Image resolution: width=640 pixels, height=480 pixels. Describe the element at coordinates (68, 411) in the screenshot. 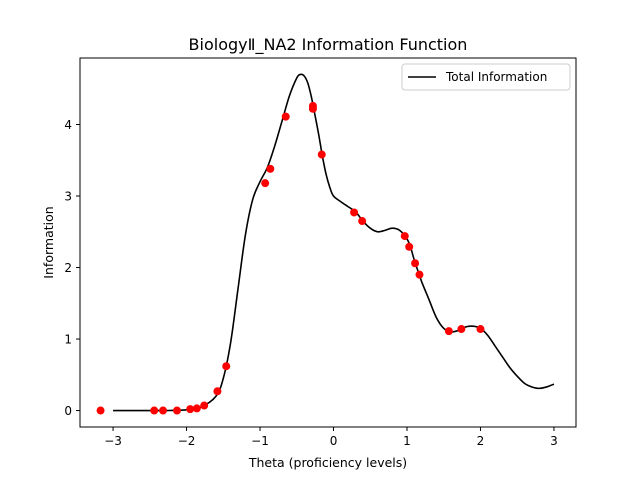

I see `y-tick-label: 0` at that location.